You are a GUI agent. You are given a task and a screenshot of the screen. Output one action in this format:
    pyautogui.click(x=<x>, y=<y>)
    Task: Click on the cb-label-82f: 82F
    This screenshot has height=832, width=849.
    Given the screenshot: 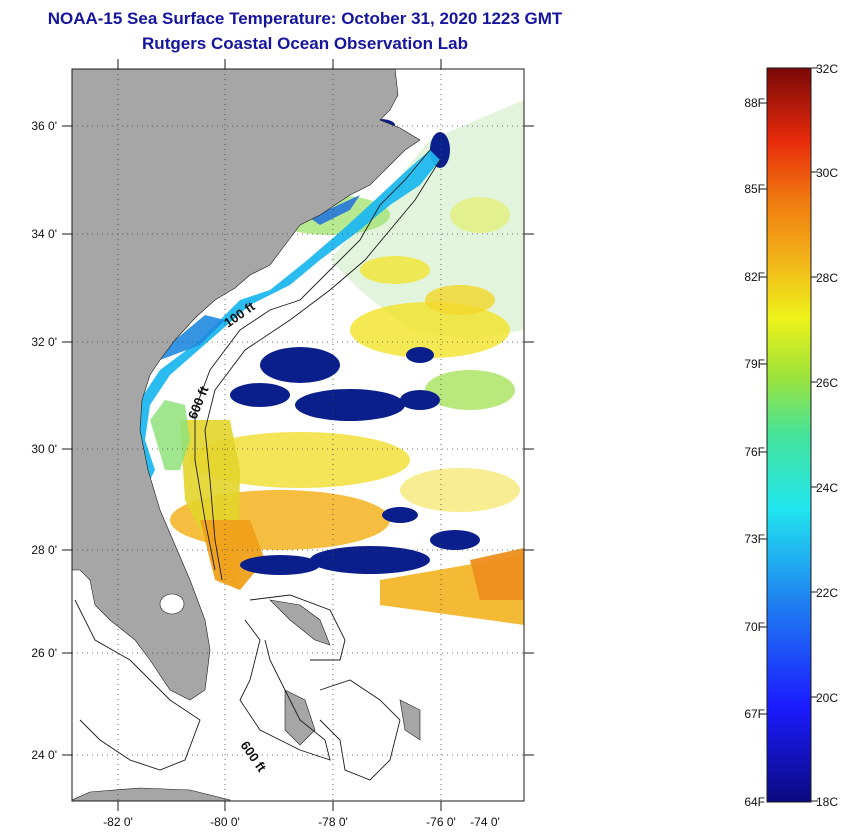 What is the action you would take?
    pyautogui.click(x=754, y=277)
    